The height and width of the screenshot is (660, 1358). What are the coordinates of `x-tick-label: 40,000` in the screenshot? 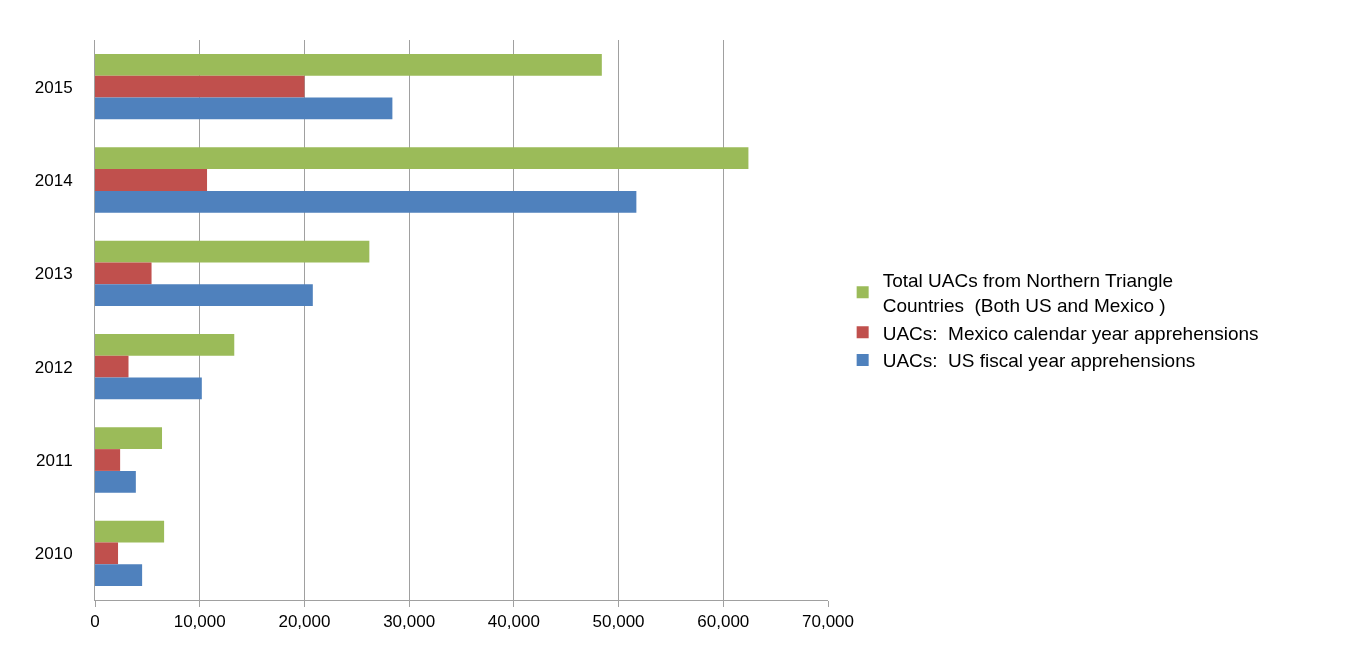 It's located at (513, 622).